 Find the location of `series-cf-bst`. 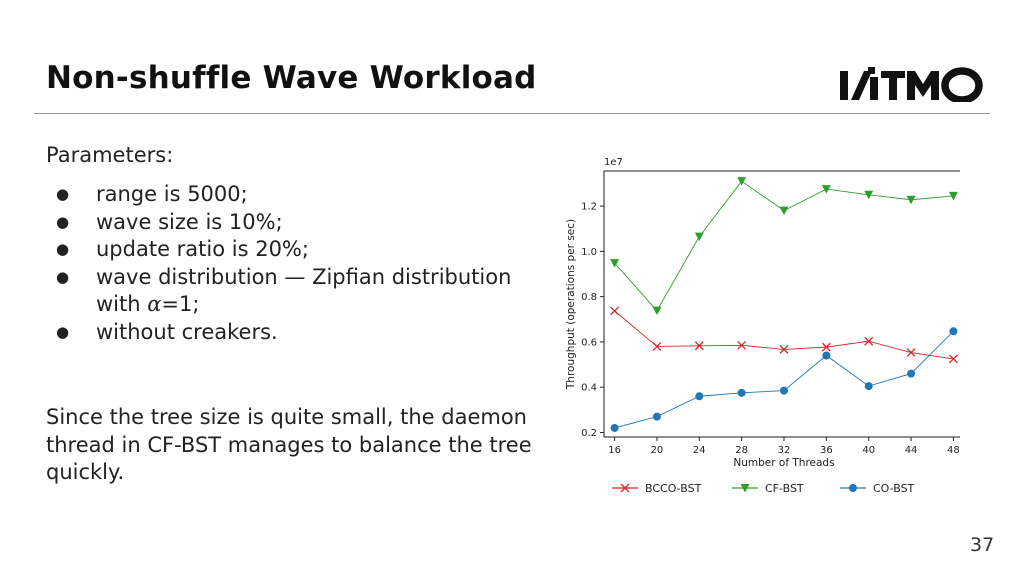

series-cf-bst is located at coordinates (784, 246).